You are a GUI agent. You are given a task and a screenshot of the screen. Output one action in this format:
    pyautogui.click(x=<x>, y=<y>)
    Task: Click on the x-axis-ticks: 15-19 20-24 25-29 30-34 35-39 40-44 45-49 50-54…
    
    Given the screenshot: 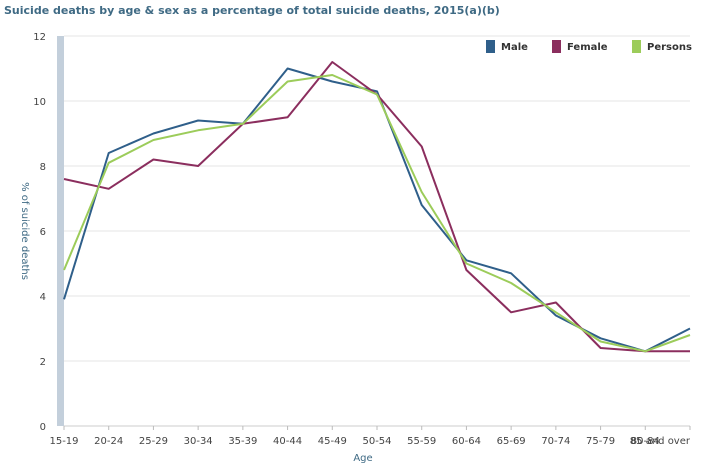 What is the action you would take?
    pyautogui.click(x=370, y=436)
    